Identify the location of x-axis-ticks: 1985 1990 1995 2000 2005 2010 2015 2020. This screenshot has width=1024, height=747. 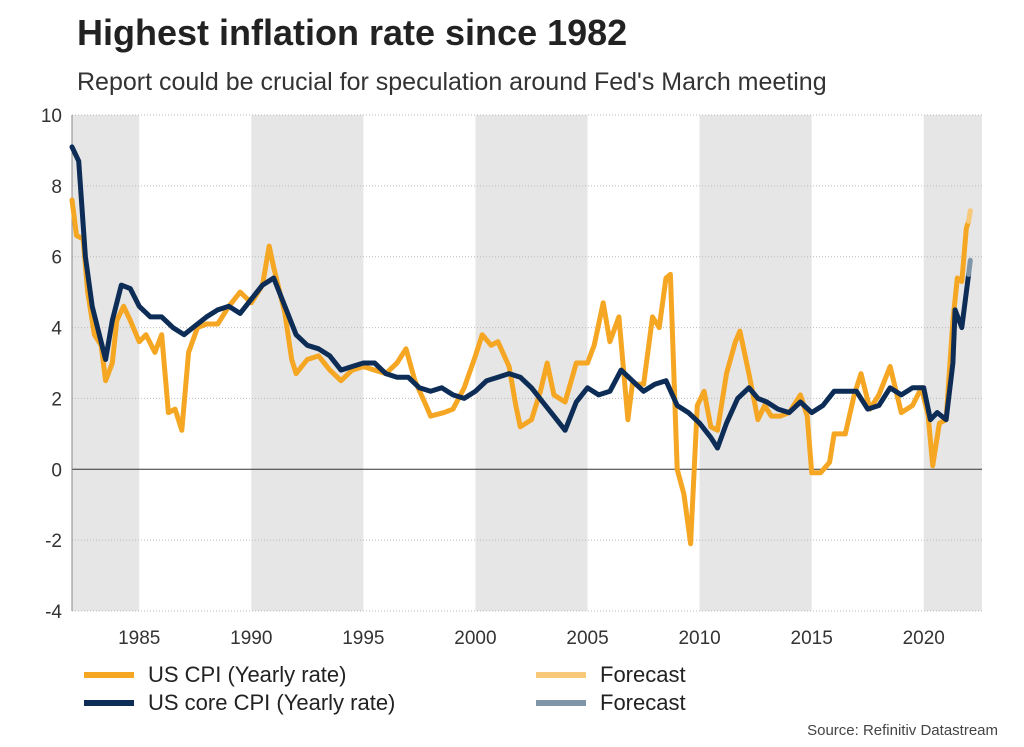
(531, 638).